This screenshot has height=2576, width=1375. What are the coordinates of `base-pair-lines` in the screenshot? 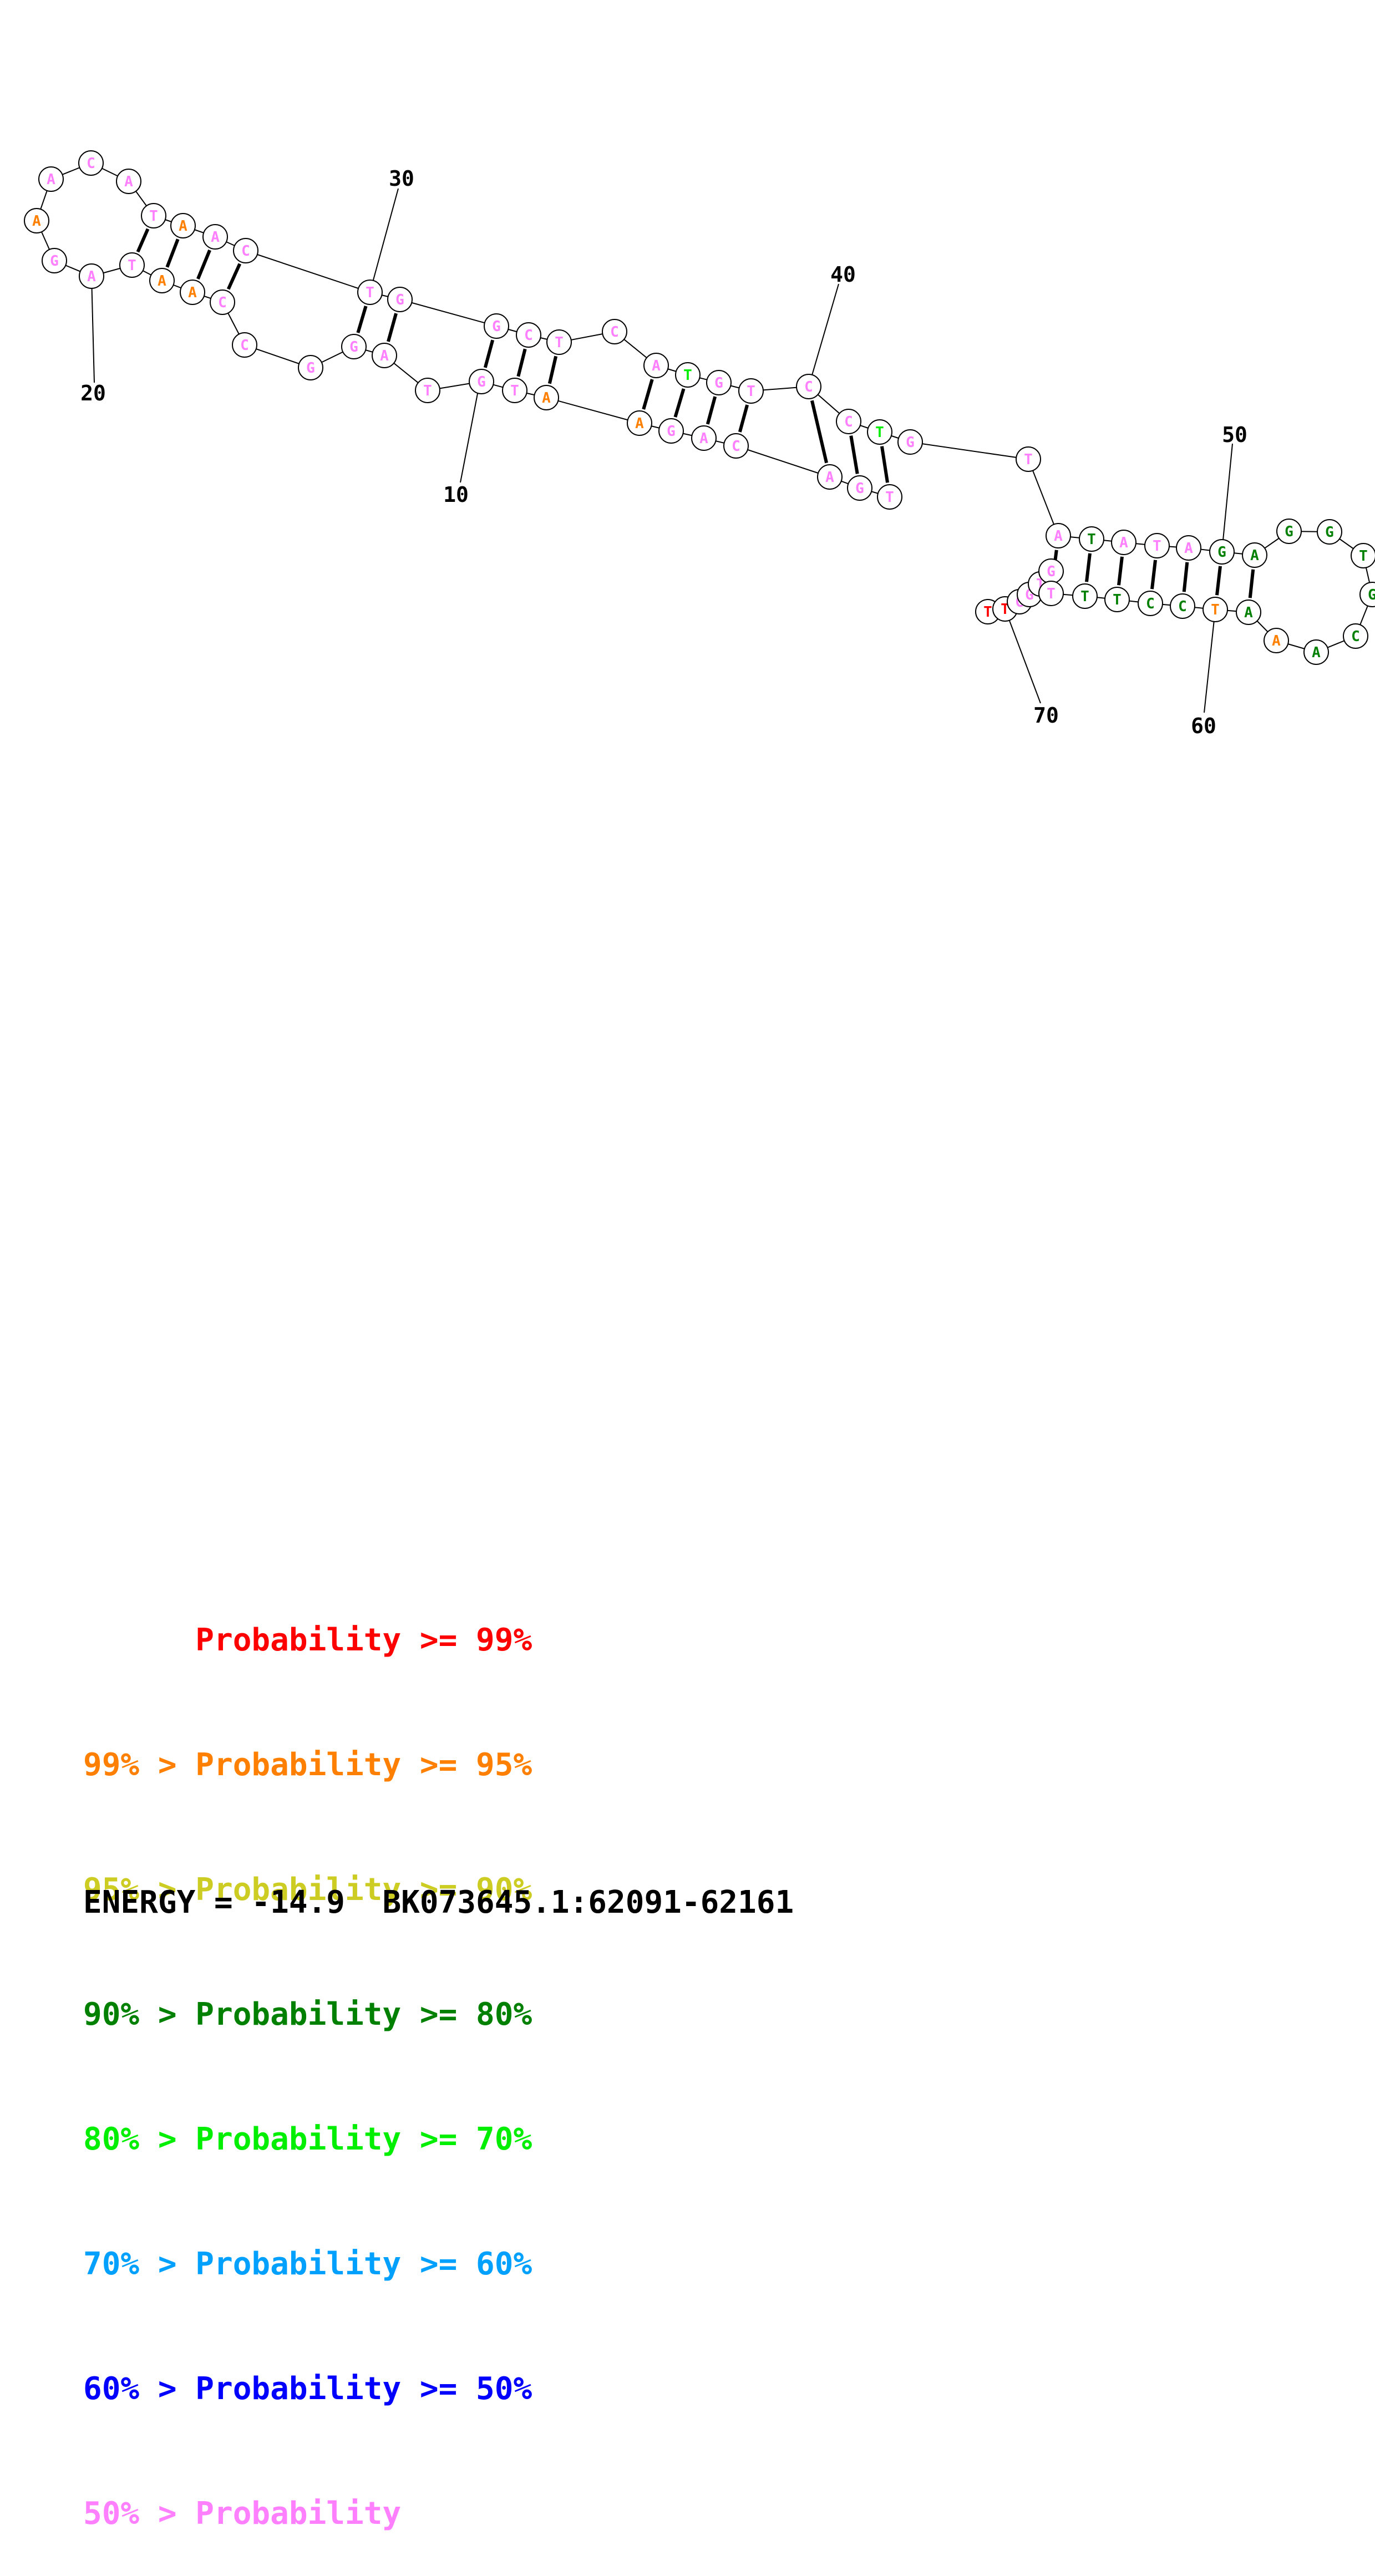 It's located at (695, 418).